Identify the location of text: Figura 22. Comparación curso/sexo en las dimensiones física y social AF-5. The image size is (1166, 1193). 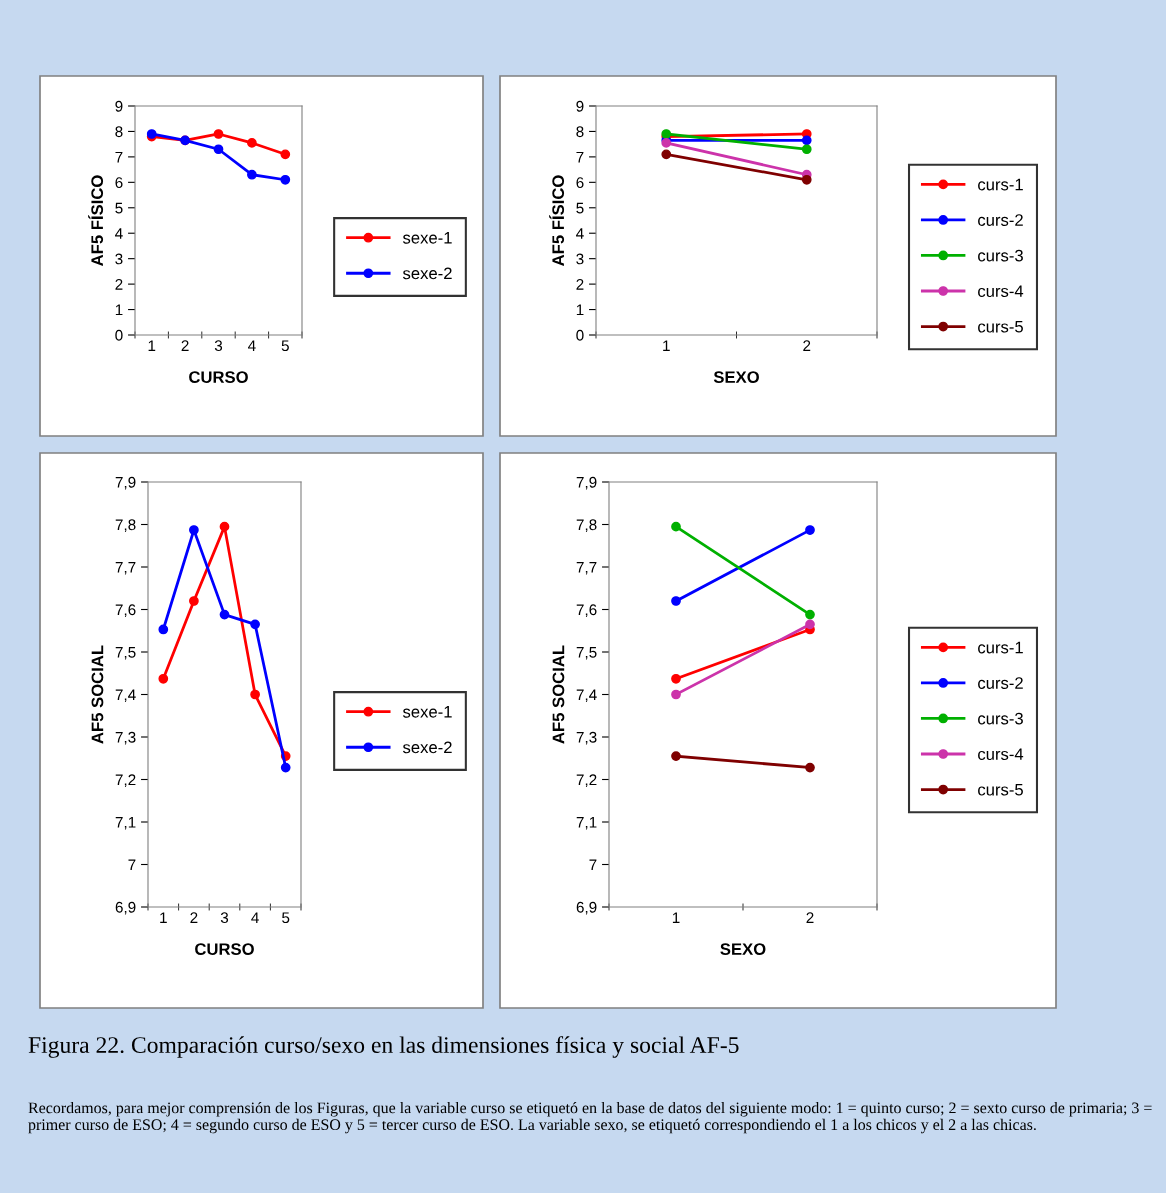
(383, 1047).